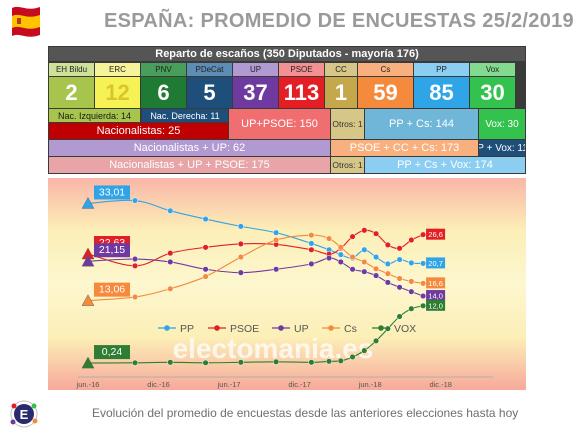 The image size is (580, 434). What do you see at coordinates (381, 328) in the screenshot?
I see `legend-swatch-dot-vox` at bounding box center [381, 328].